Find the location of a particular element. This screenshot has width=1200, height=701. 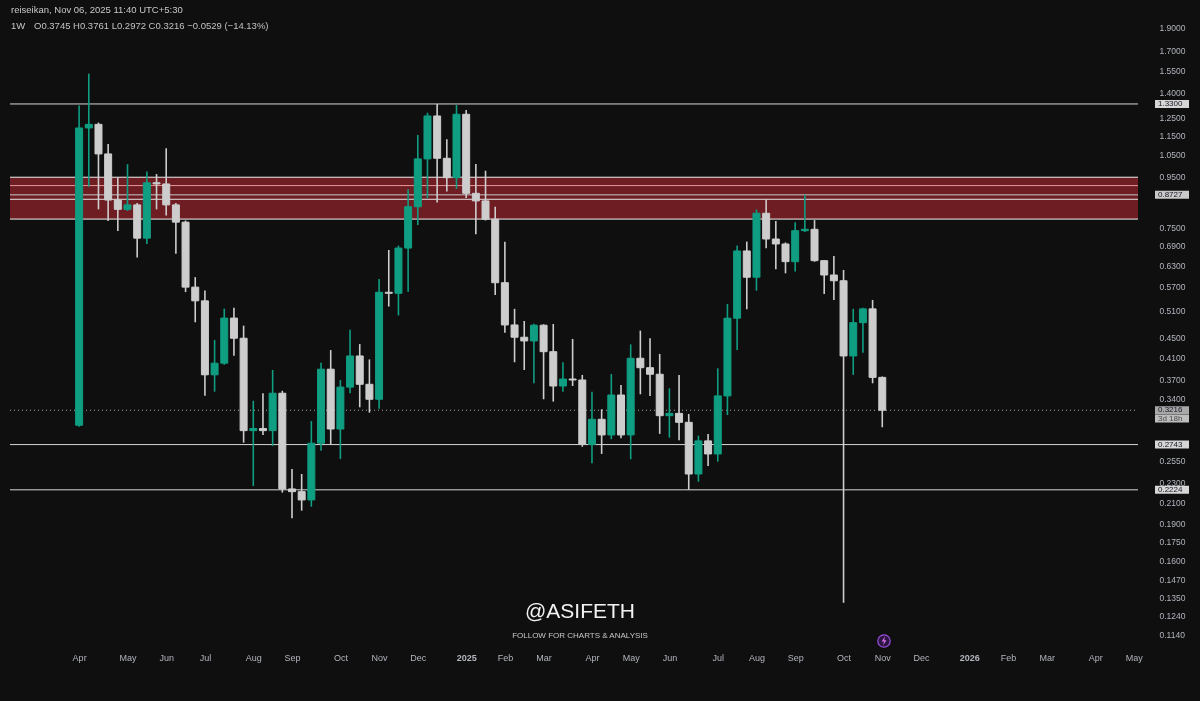

y-tick-label: 0.1240 is located at coordinates (1172, 616).